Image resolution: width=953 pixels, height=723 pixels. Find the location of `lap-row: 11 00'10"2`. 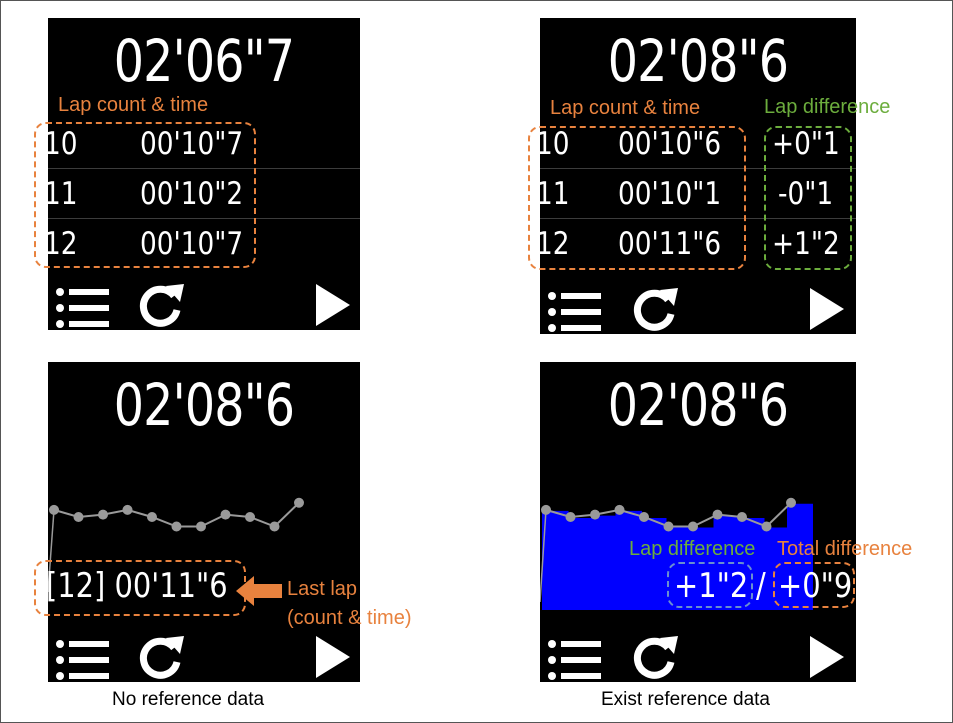

lap-row: 11 00'10"2 is located at coordinates (204, 194).